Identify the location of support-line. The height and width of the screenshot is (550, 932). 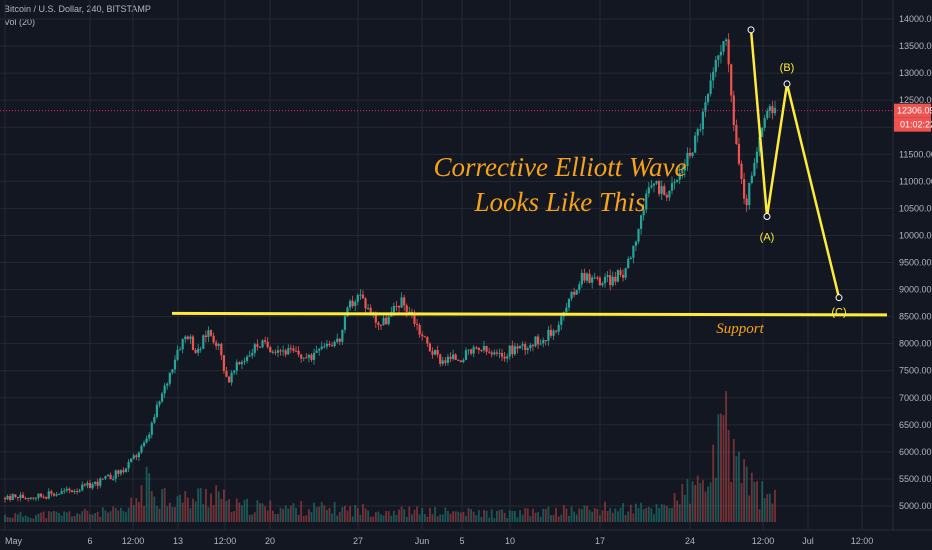
(529, 314).